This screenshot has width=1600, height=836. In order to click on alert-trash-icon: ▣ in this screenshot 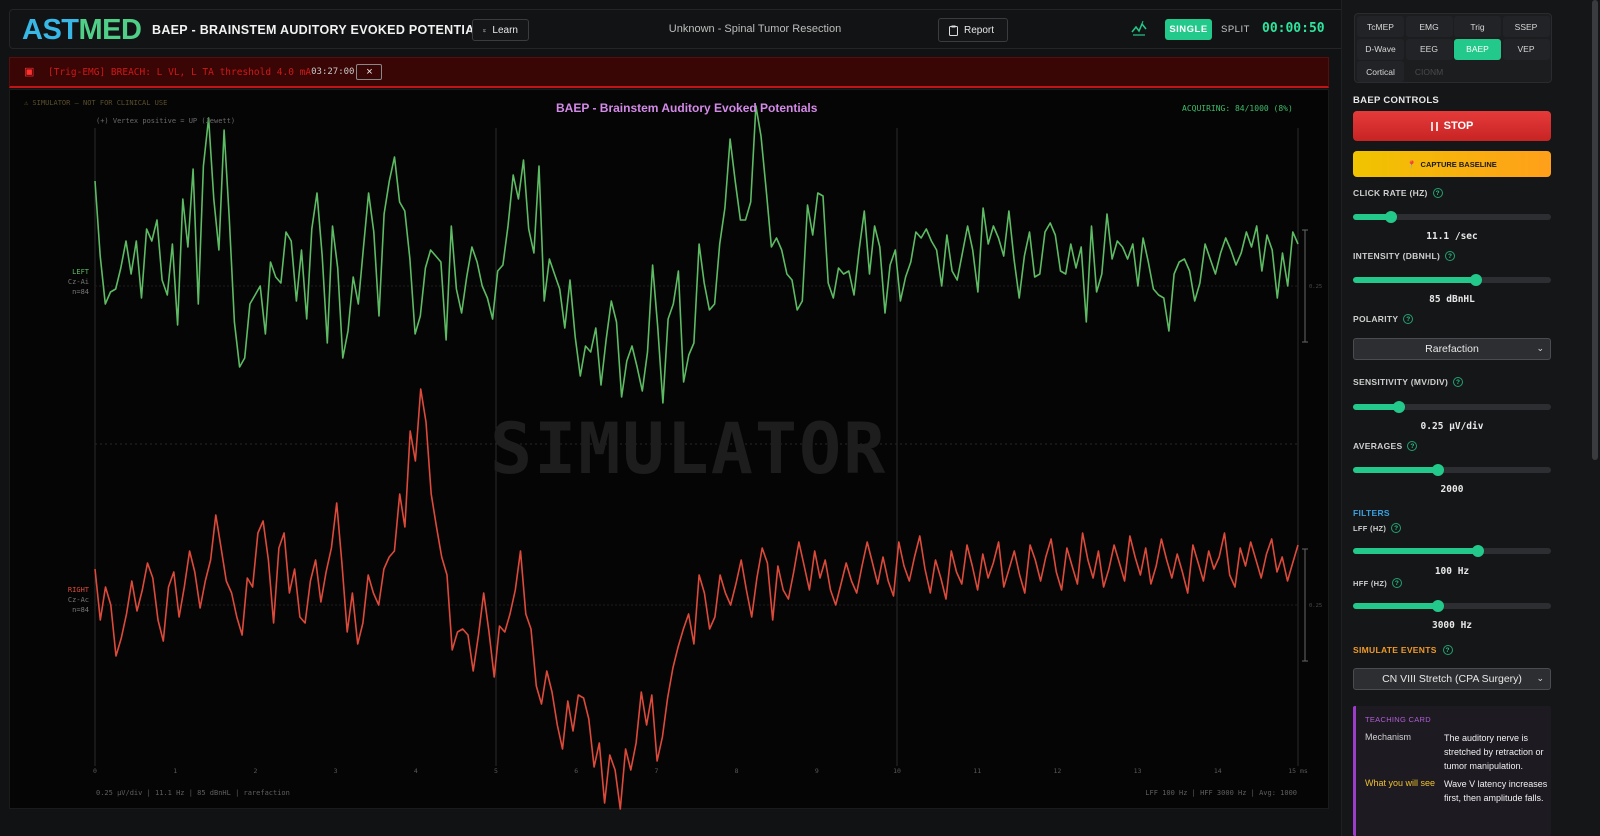, I will do `click(29, 72)`.